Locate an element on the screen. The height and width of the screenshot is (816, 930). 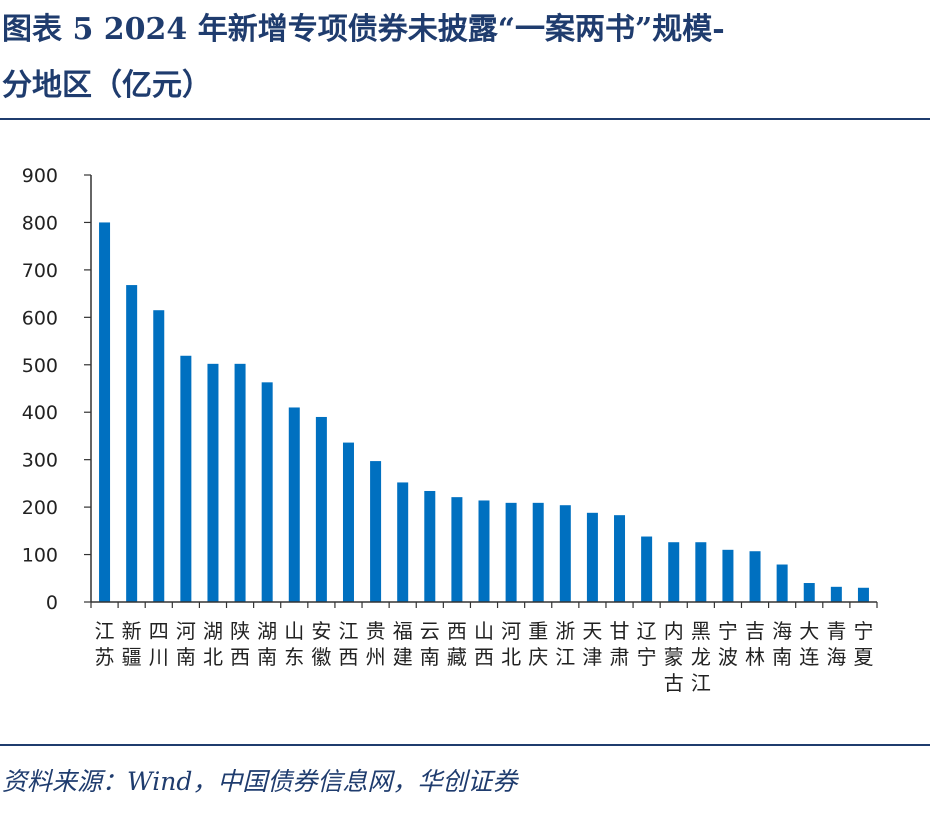
bar-湖南 is located at coordinates (267, 492).